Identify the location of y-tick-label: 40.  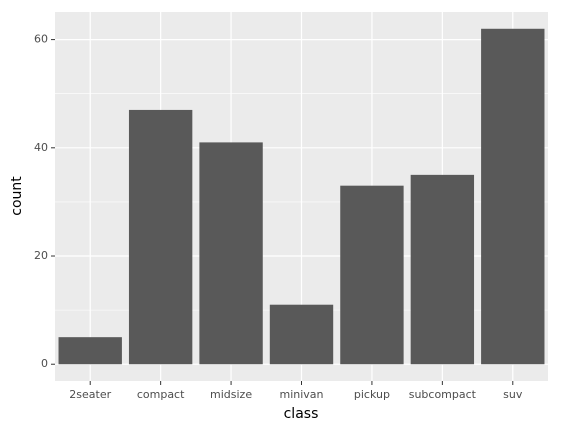
(41, 147).